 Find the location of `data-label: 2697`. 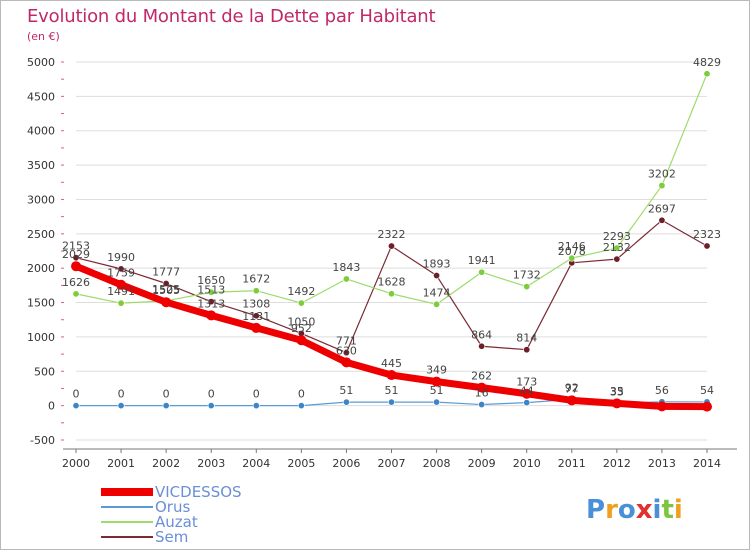

data-label: 2697 is located at coordinates (662, 208).